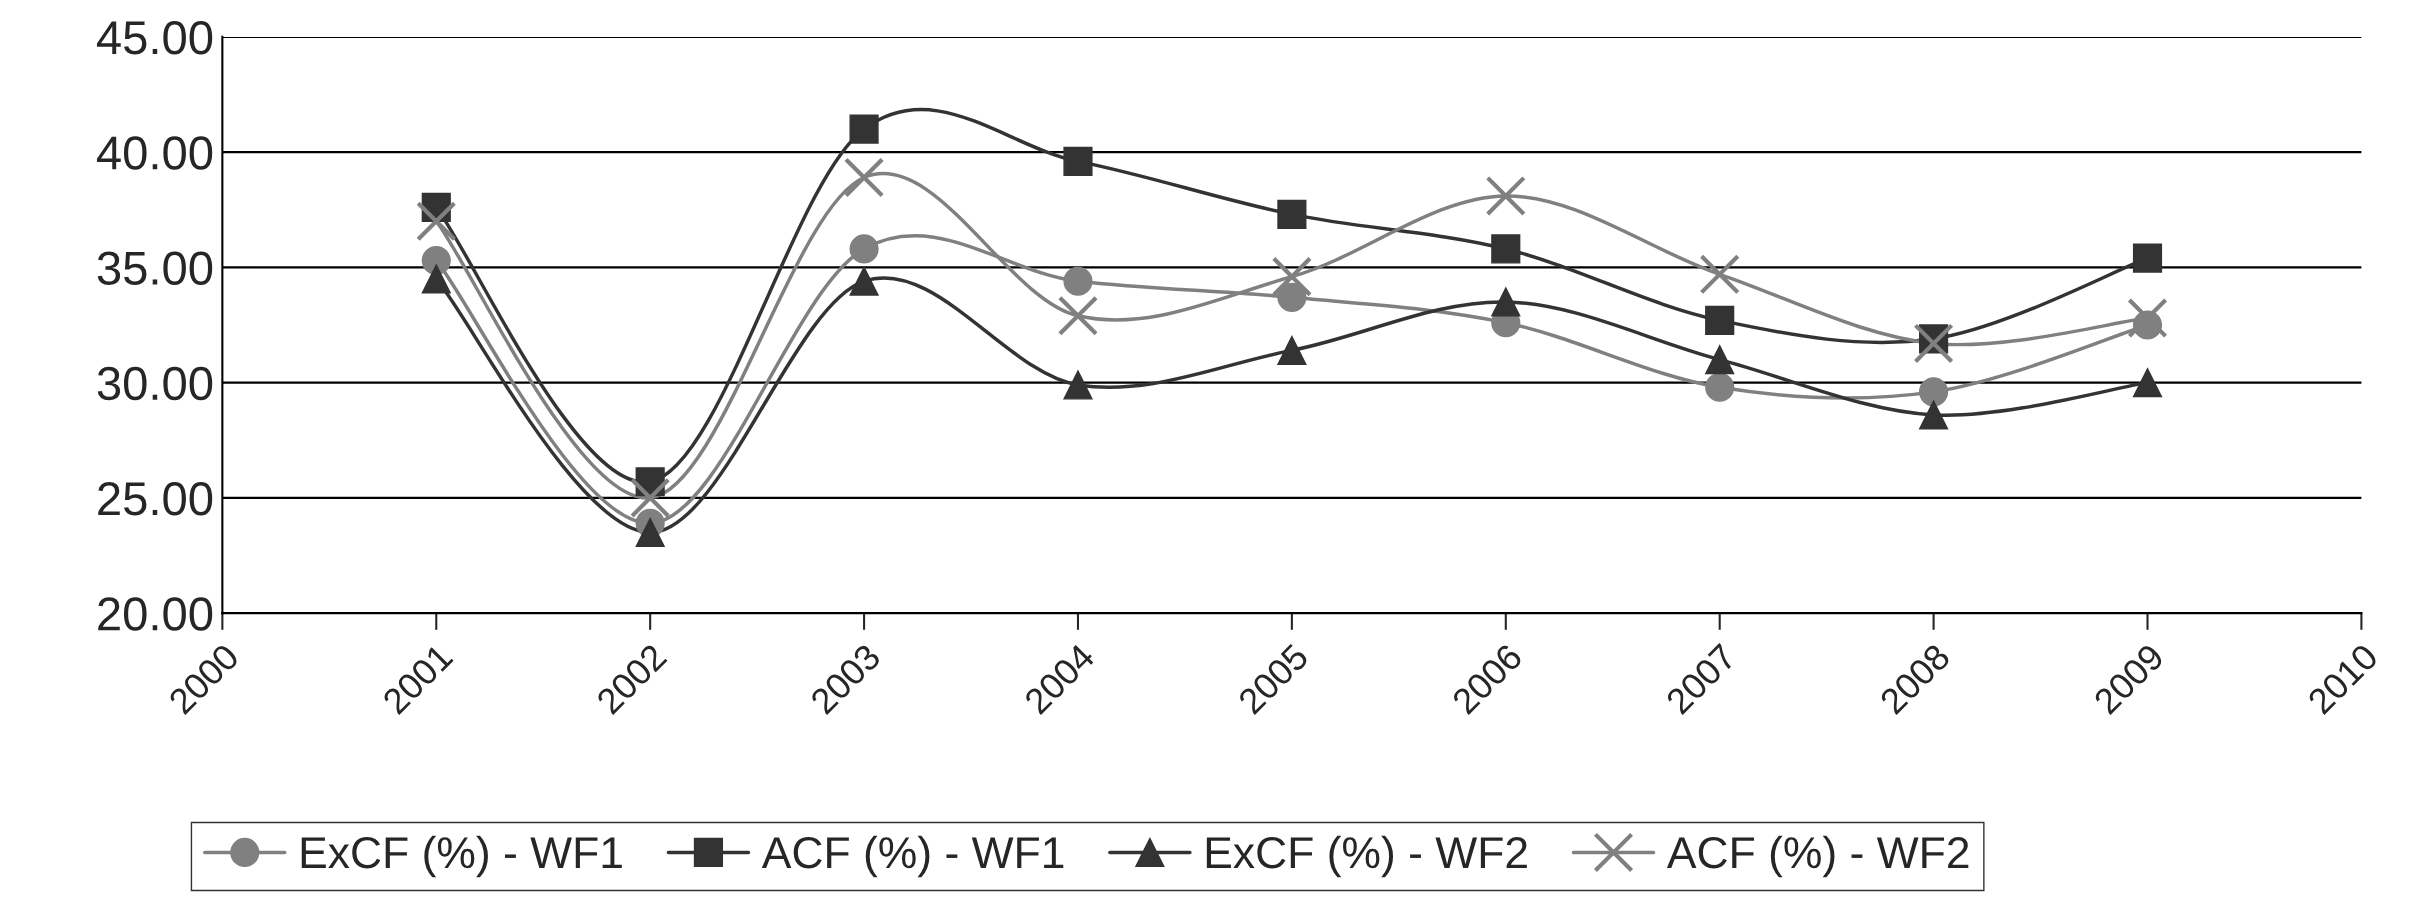 The height and width of the screenshot is (922, 2417). I want to click on y-tick-label: 30.00, so click(155, 383).